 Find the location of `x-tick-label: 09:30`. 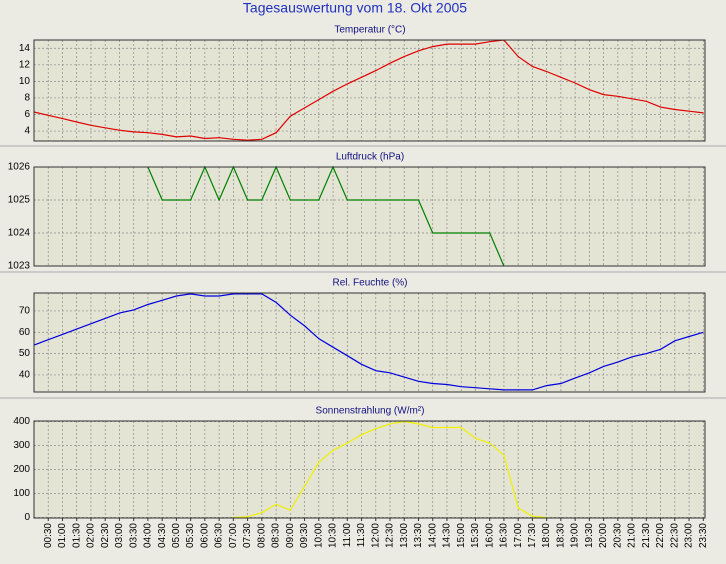

x-tick-label: 09:30 is located at coordinates (304, 535).